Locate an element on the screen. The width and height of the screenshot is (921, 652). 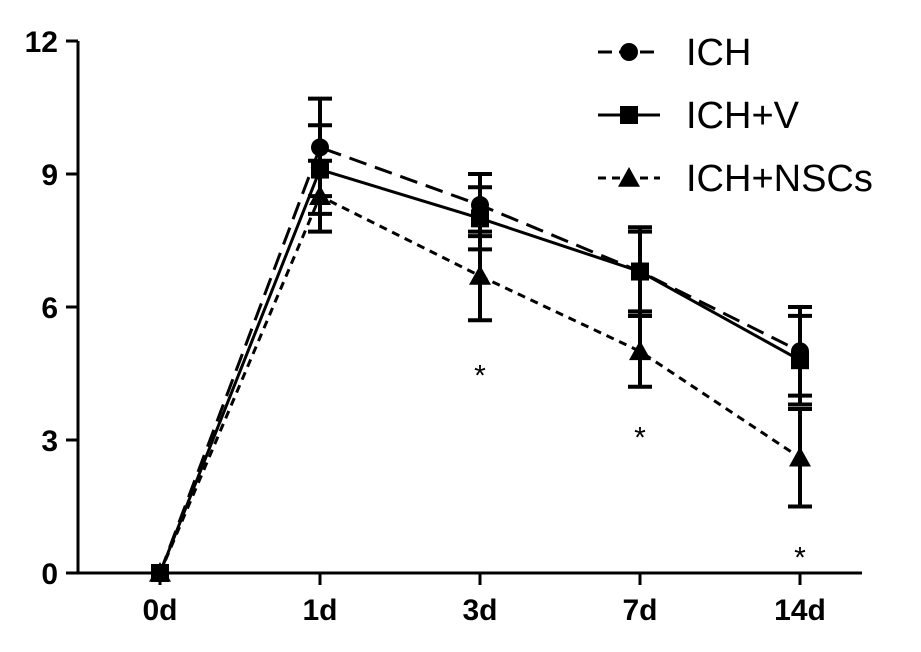
legend: ICH ICH+V ICH+NSCs is located at coordinates (735, 116).